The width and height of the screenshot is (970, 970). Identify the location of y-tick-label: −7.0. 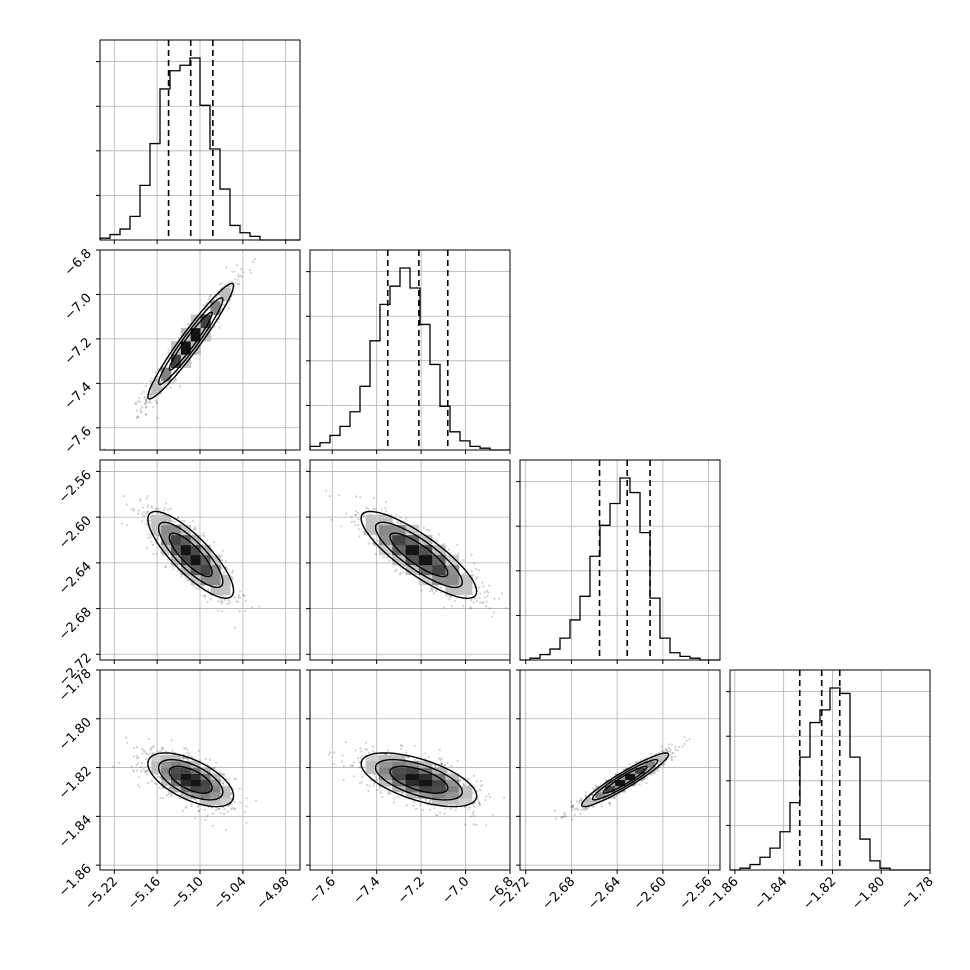
(78, 307).